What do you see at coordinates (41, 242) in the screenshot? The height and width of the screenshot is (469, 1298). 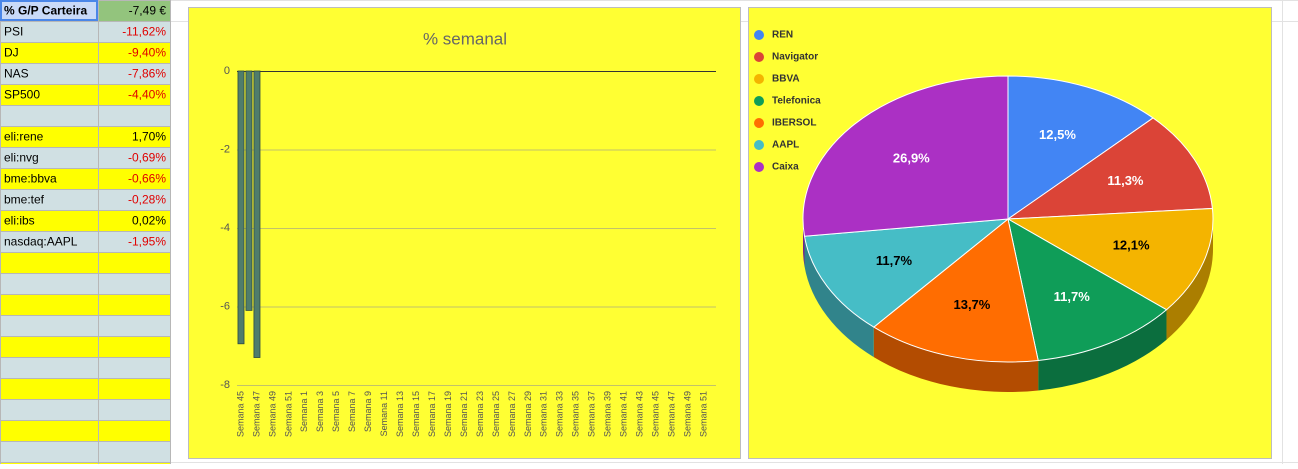 I see `row-label: nasdaq:AAPL` at bounding box center [41, 242].